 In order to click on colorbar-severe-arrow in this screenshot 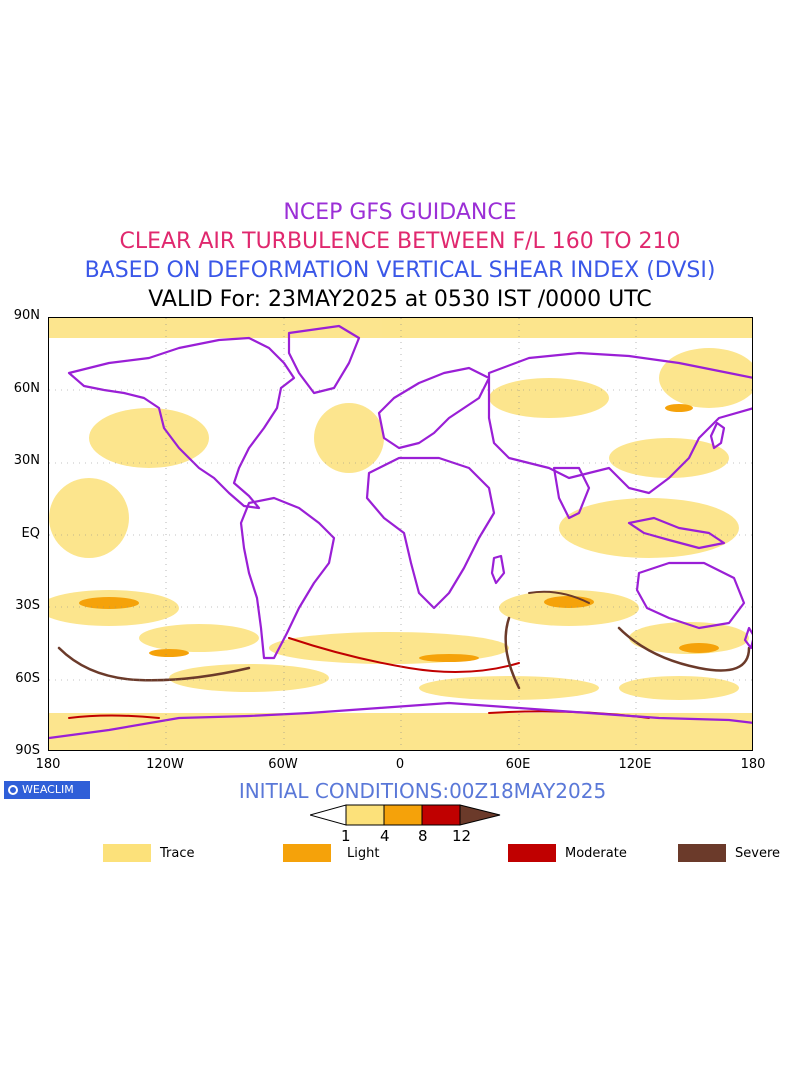, I will do `click(480, 815)`.